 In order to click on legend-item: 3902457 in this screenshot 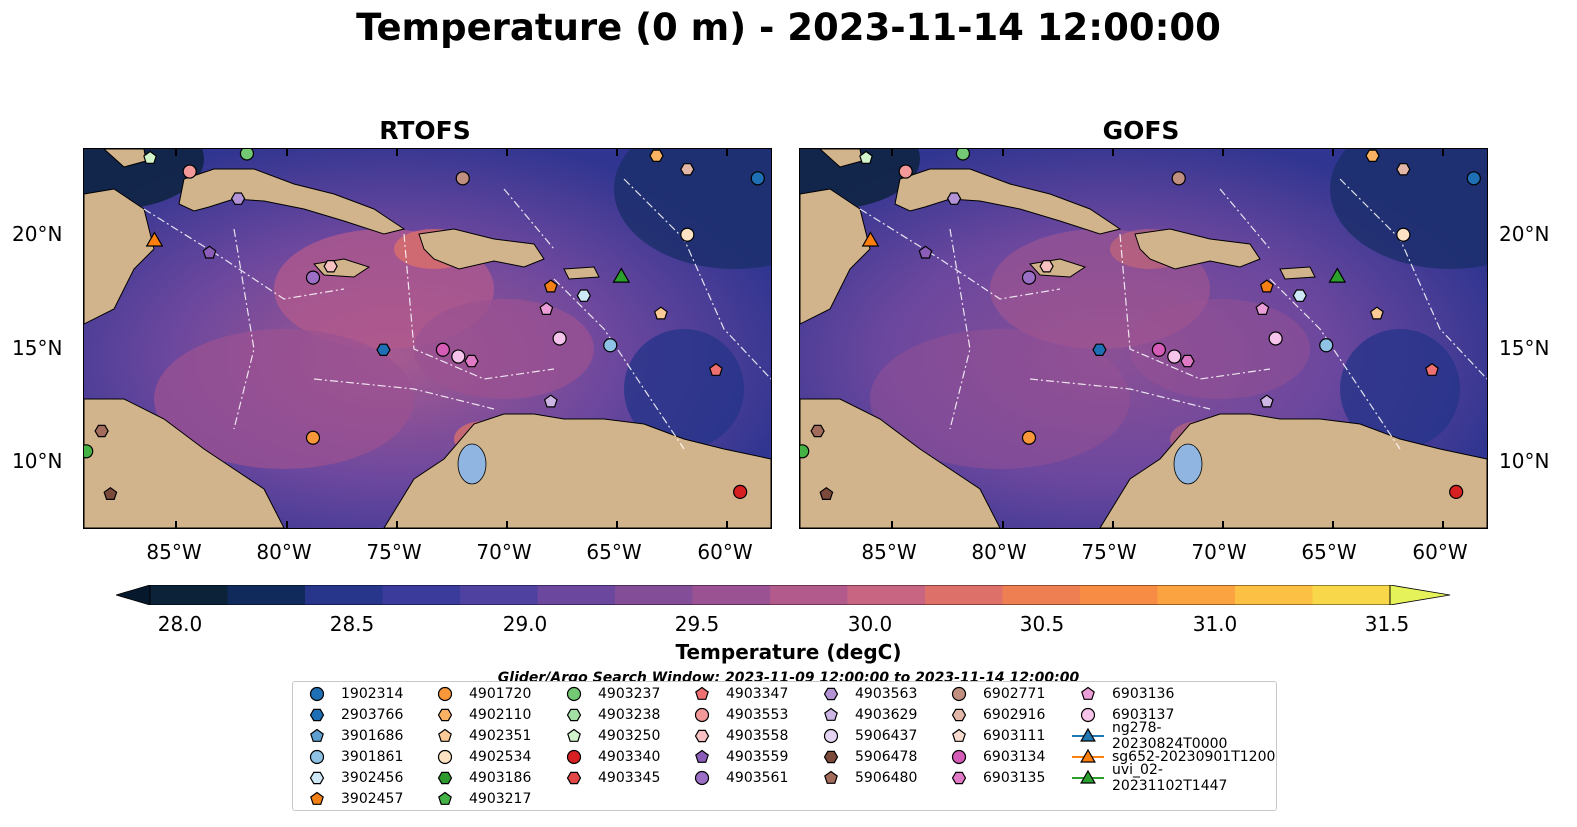, I will do `click(352, 799)`.